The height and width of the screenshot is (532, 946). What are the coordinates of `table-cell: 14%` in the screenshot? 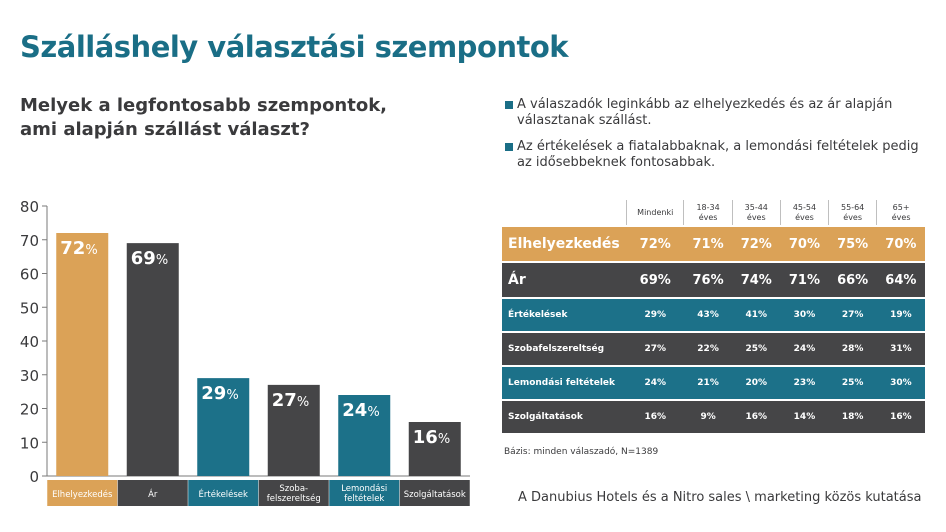 It's located at (804, 416).